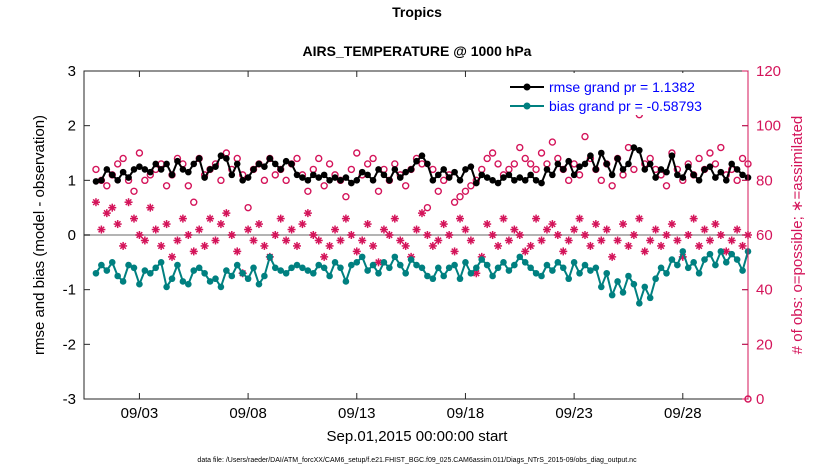 This screenshot has width=830, height=470. What do you see at coordinates (140, 413) in the screenshot?
I see `x-tick-label: 09/03` at bounding box center [140, 413].